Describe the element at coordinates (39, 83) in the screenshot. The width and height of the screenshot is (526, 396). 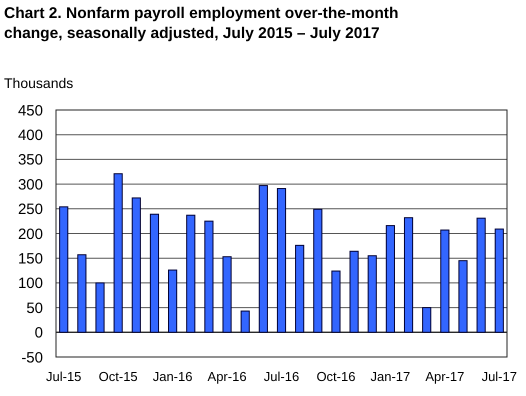
I see `y-axis-title: Thousands` at that location.